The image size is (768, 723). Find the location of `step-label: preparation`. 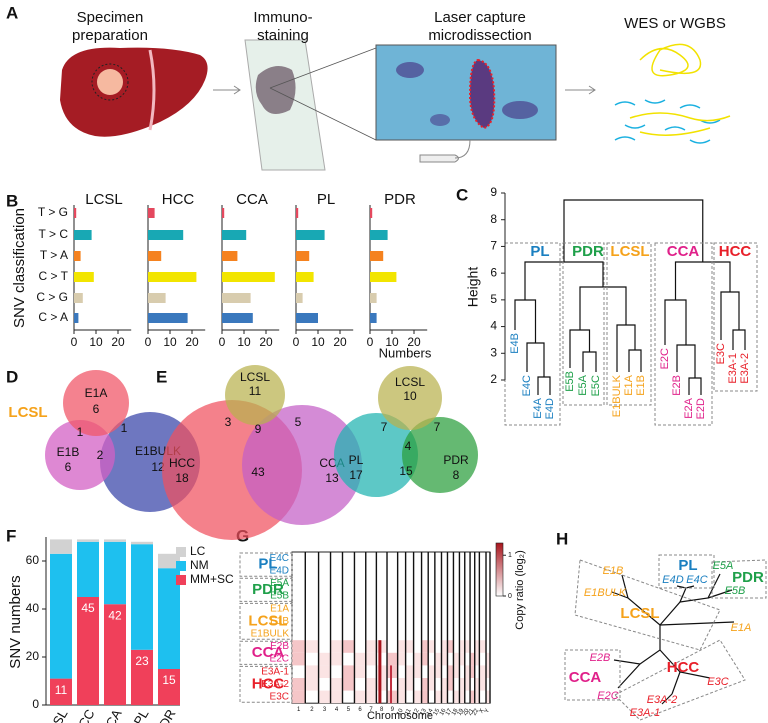

step-label: preparation is located at coordinates (110, 35).